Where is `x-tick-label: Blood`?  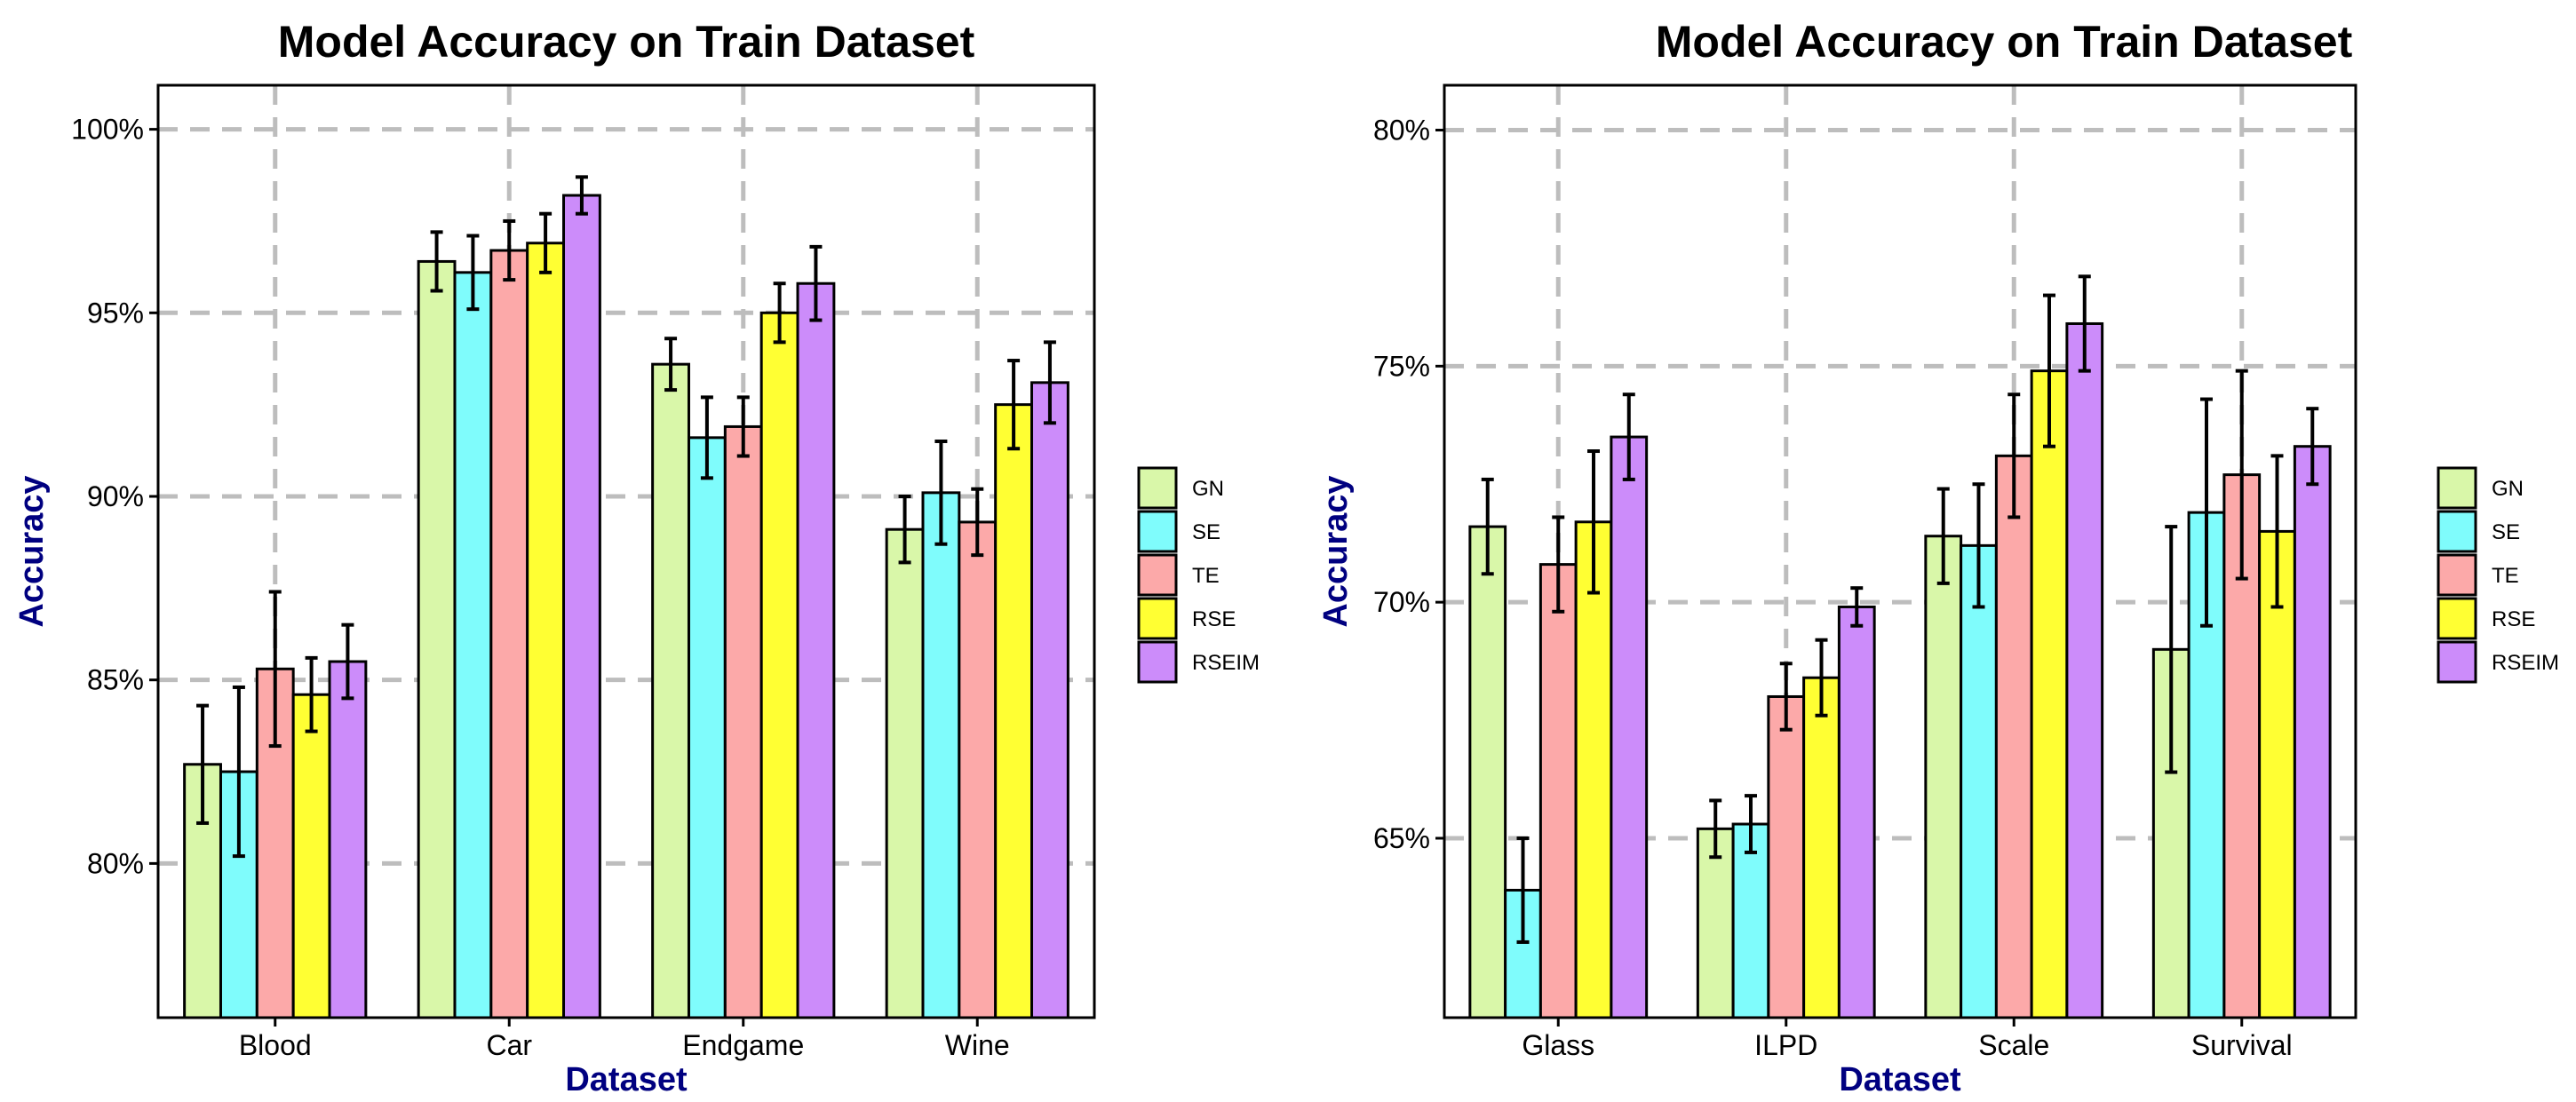 x-tick-label: Blood is located at coordinates (275, 1045).